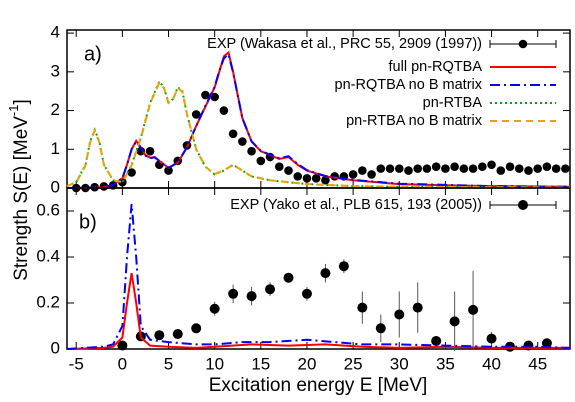 This screenshot has width=575, height=402. Describe the element at coordinates (356, 205) in the screenshot. I see `legend-label: EXP (Yako et al., PLB 615, 193 (2005))` at that location.